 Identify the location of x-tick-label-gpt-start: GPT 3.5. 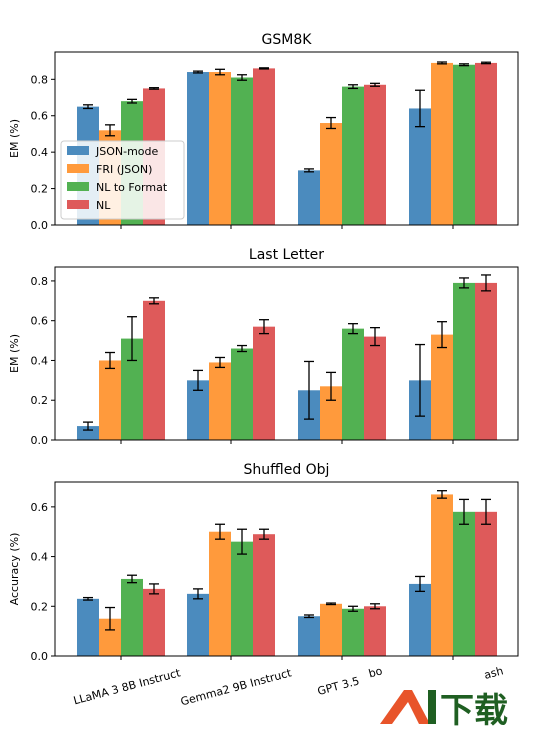
(338, 686).